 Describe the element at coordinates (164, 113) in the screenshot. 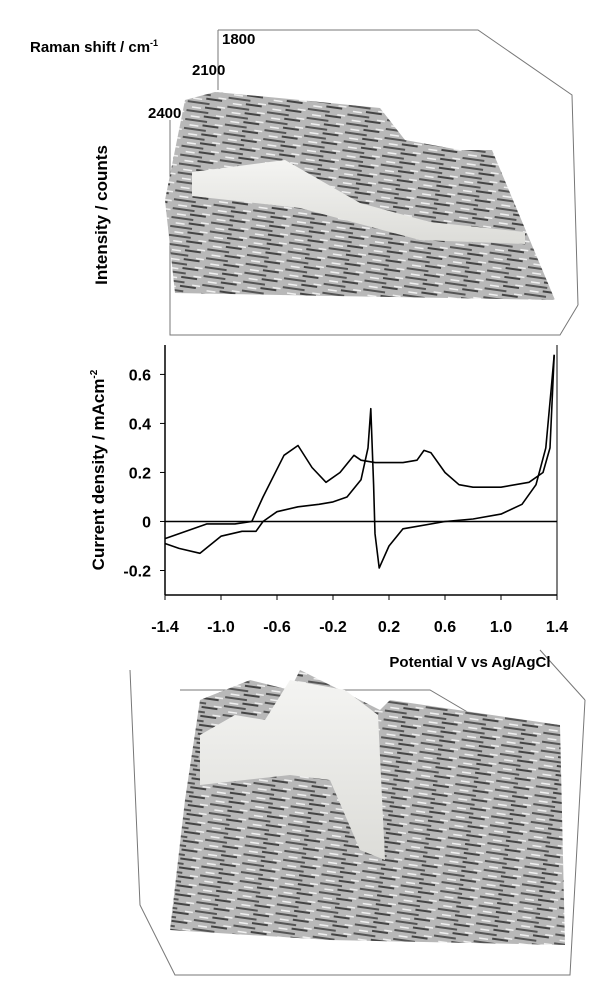

I see `raman-tick: 2400` at that location.